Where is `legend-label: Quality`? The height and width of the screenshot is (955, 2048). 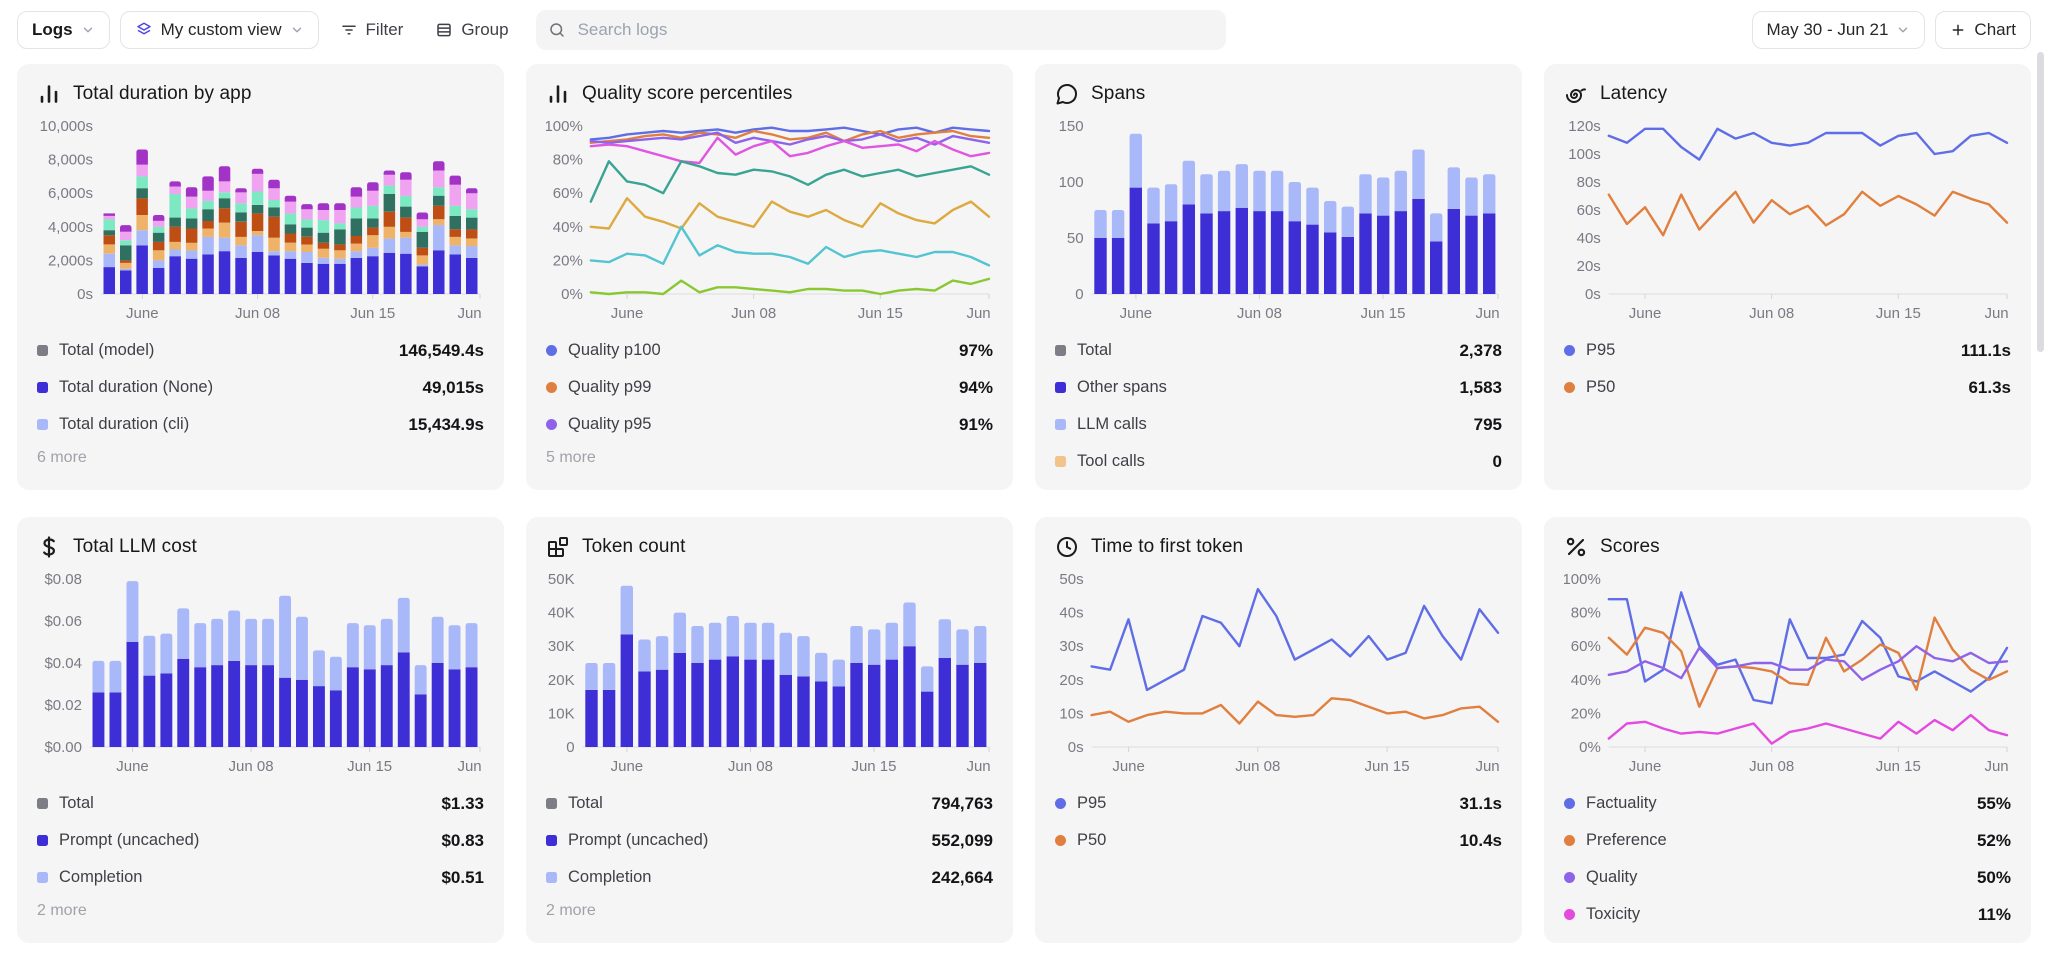 legend-label: Quality is located at coordinates (1612, 877).